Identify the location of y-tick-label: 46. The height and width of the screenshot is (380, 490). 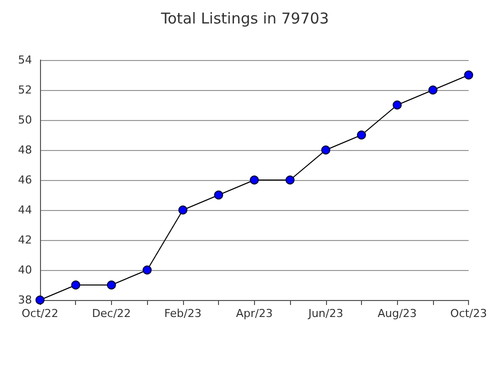
(25, 180).